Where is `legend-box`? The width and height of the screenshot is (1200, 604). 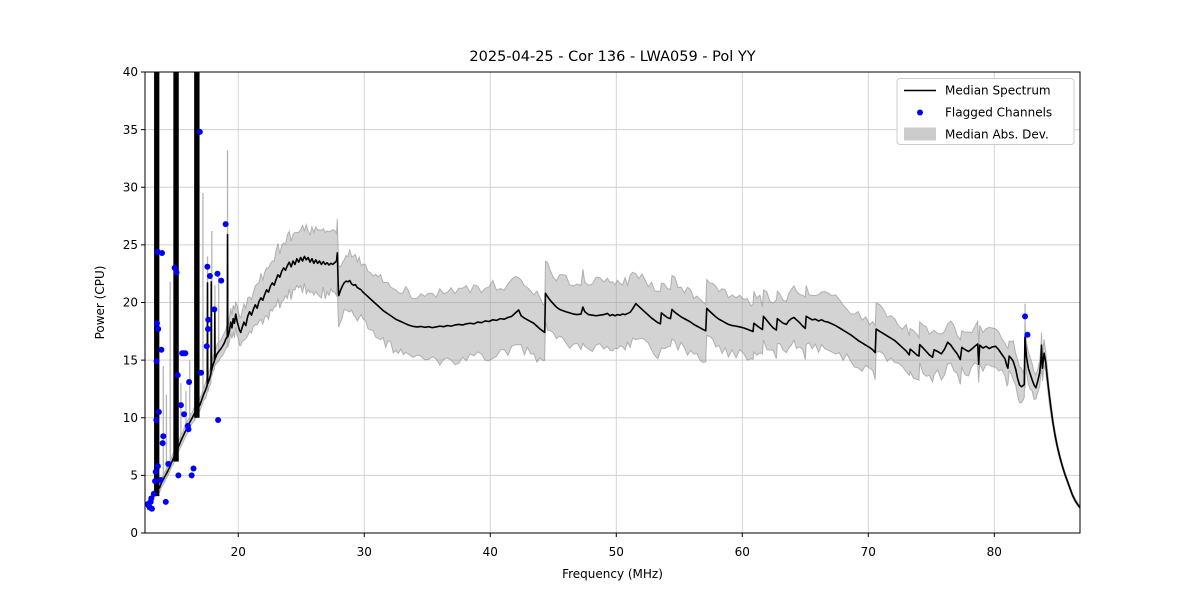 legend-box is located at coordinates (985, 111).